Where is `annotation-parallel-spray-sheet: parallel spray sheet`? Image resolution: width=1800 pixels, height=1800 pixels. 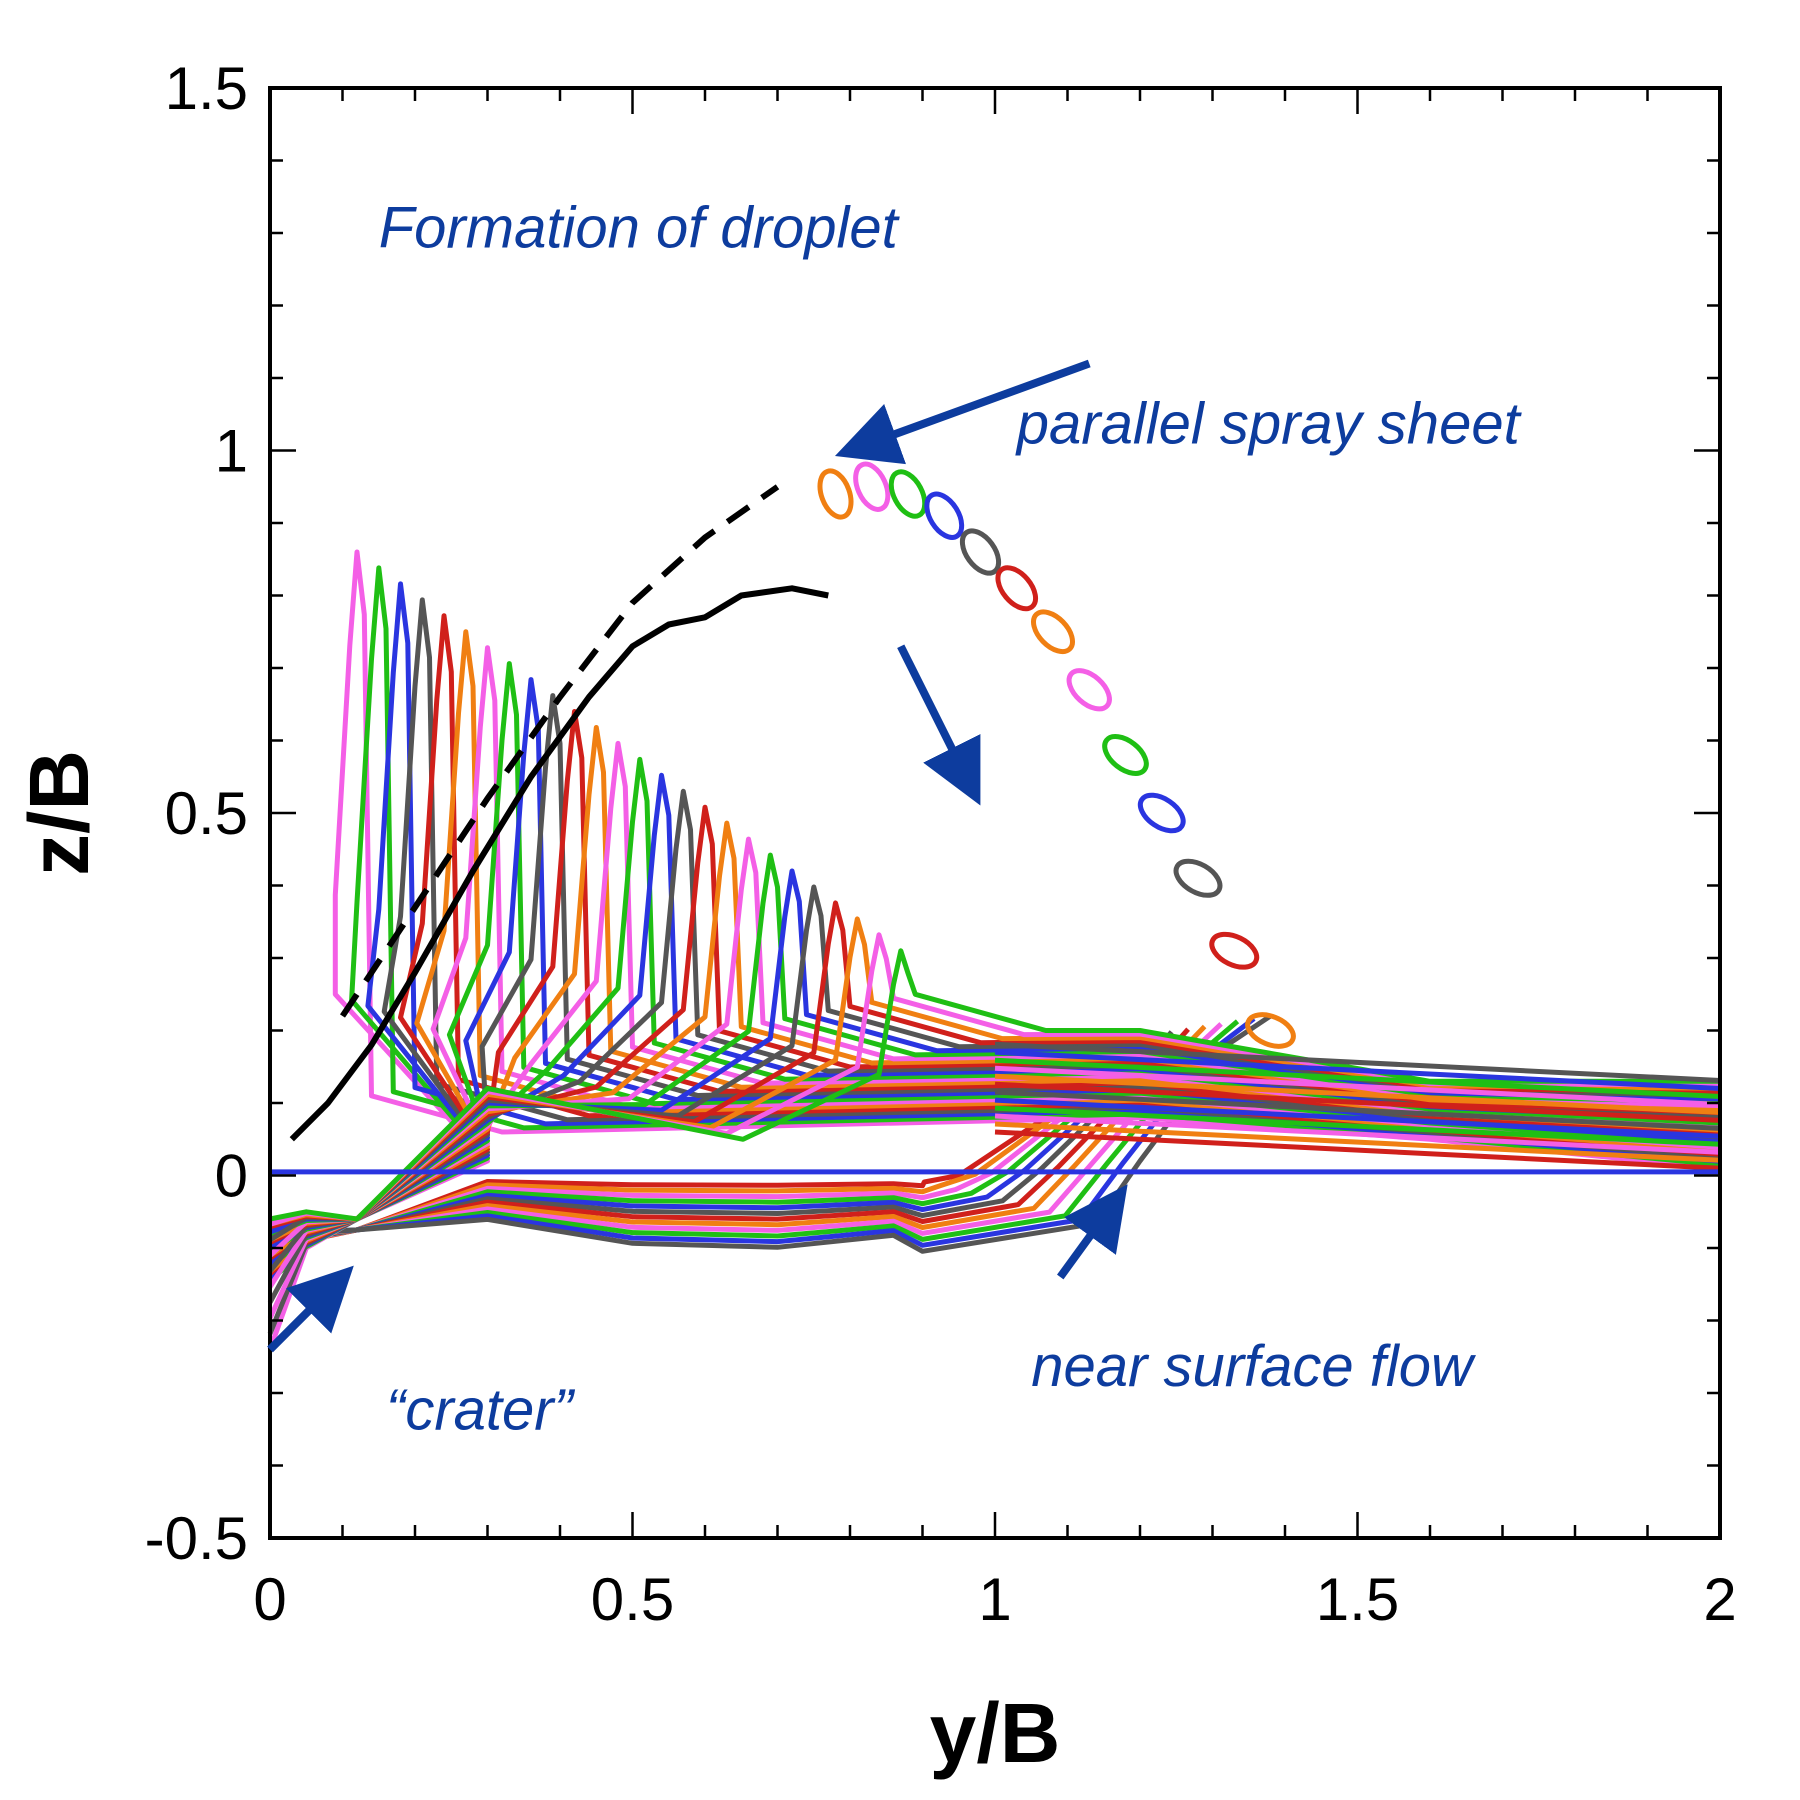
annotation-parallel-spray-sheet: parallel spray sheet is located at coordinates (1269, 423).